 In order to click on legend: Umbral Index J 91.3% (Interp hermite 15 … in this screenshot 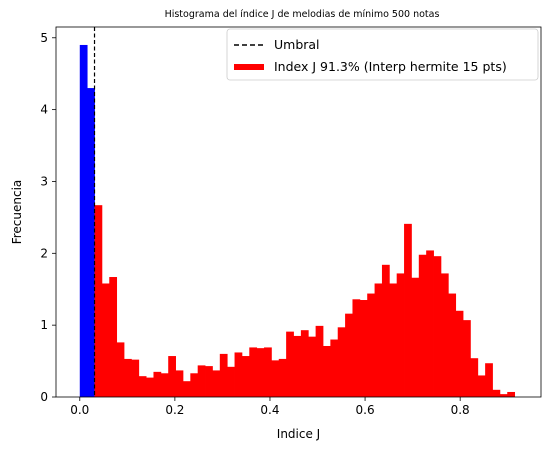, I will do `click(382, 54)`.